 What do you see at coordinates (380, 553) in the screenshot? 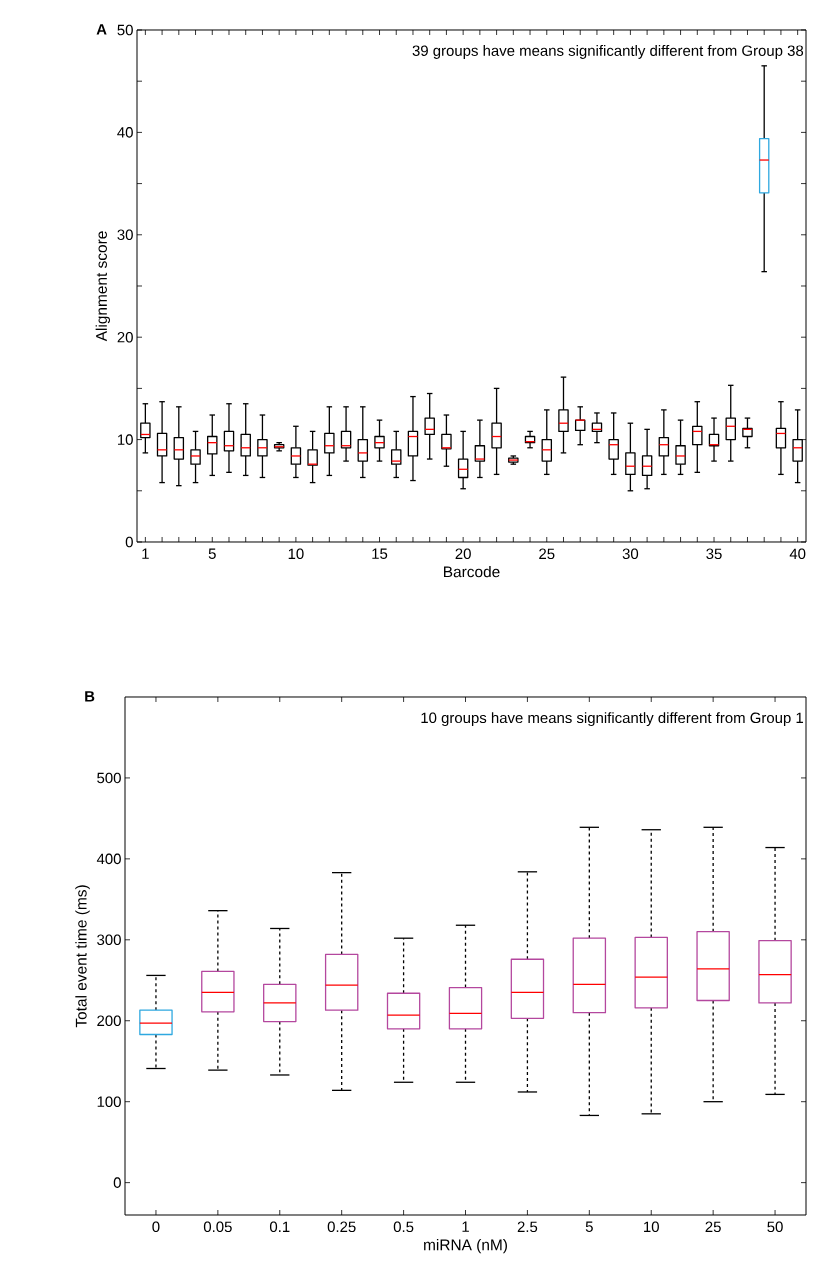
I see `x-tick-label: 15` at bounding box center [380, 553].